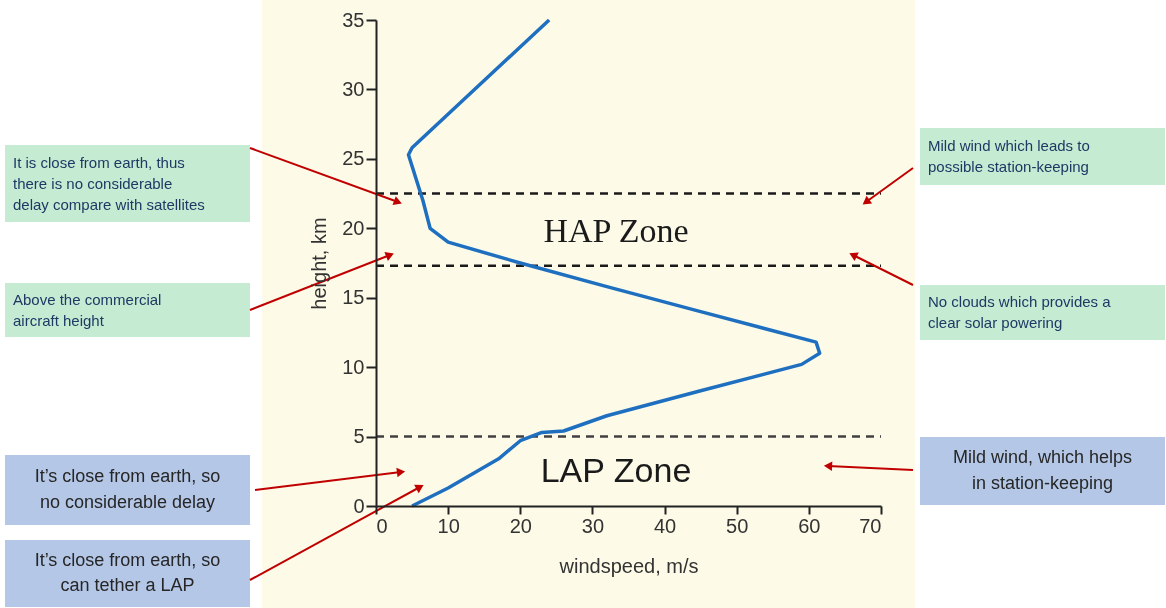 The image size is (1166, 608). I want to click on x-tick-label: 70, so click(870, 525).